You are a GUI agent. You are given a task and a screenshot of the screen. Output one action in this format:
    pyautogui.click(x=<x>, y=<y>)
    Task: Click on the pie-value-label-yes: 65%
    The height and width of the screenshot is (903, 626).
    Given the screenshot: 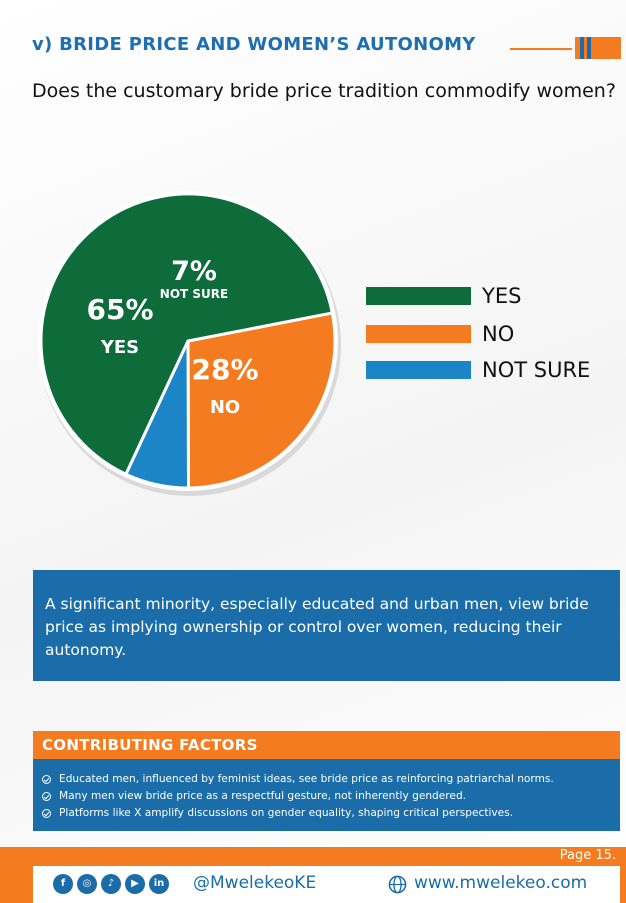 What is the action you would take?
    pyautogui.click(x=119, y=309)
    